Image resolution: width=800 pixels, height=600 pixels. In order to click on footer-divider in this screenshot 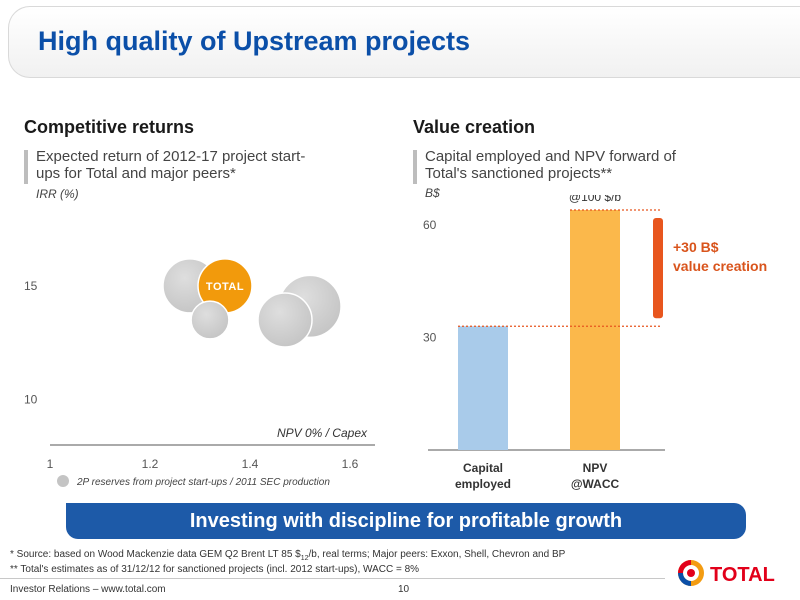, I will do `click(332, 578)`.